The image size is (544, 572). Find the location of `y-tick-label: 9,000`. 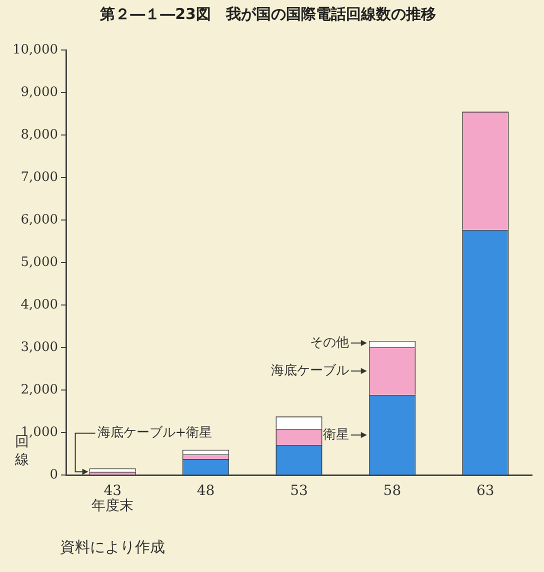

y-tick-label: 9,000 is located at coordinates (39, 92).